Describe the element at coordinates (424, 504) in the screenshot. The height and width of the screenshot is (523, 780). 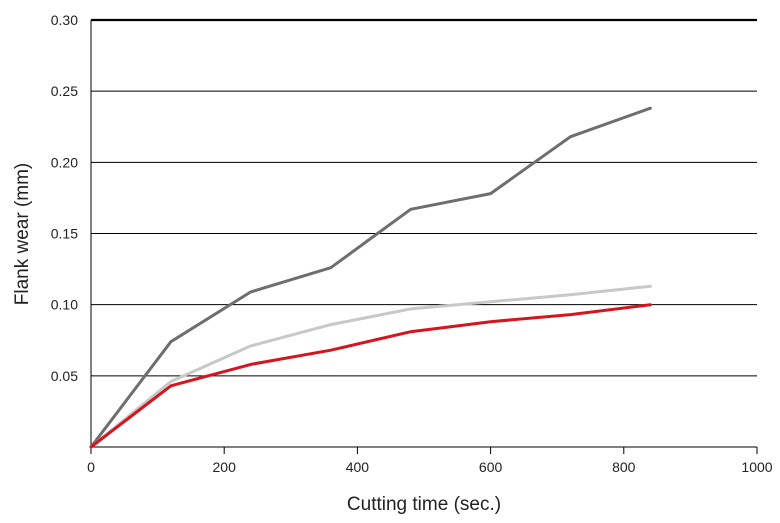
I see `x-axis-title: Cutting time (sec.)` at that location.